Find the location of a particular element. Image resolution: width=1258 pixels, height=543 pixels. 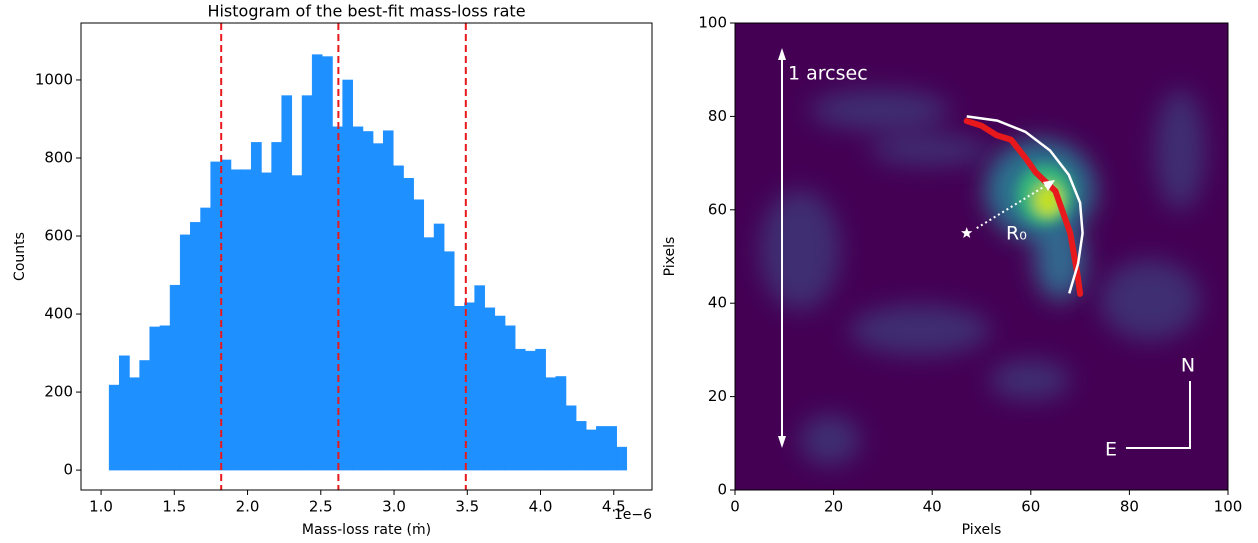

scale-arrowhead-bottom is located at coordinates (782, 442).